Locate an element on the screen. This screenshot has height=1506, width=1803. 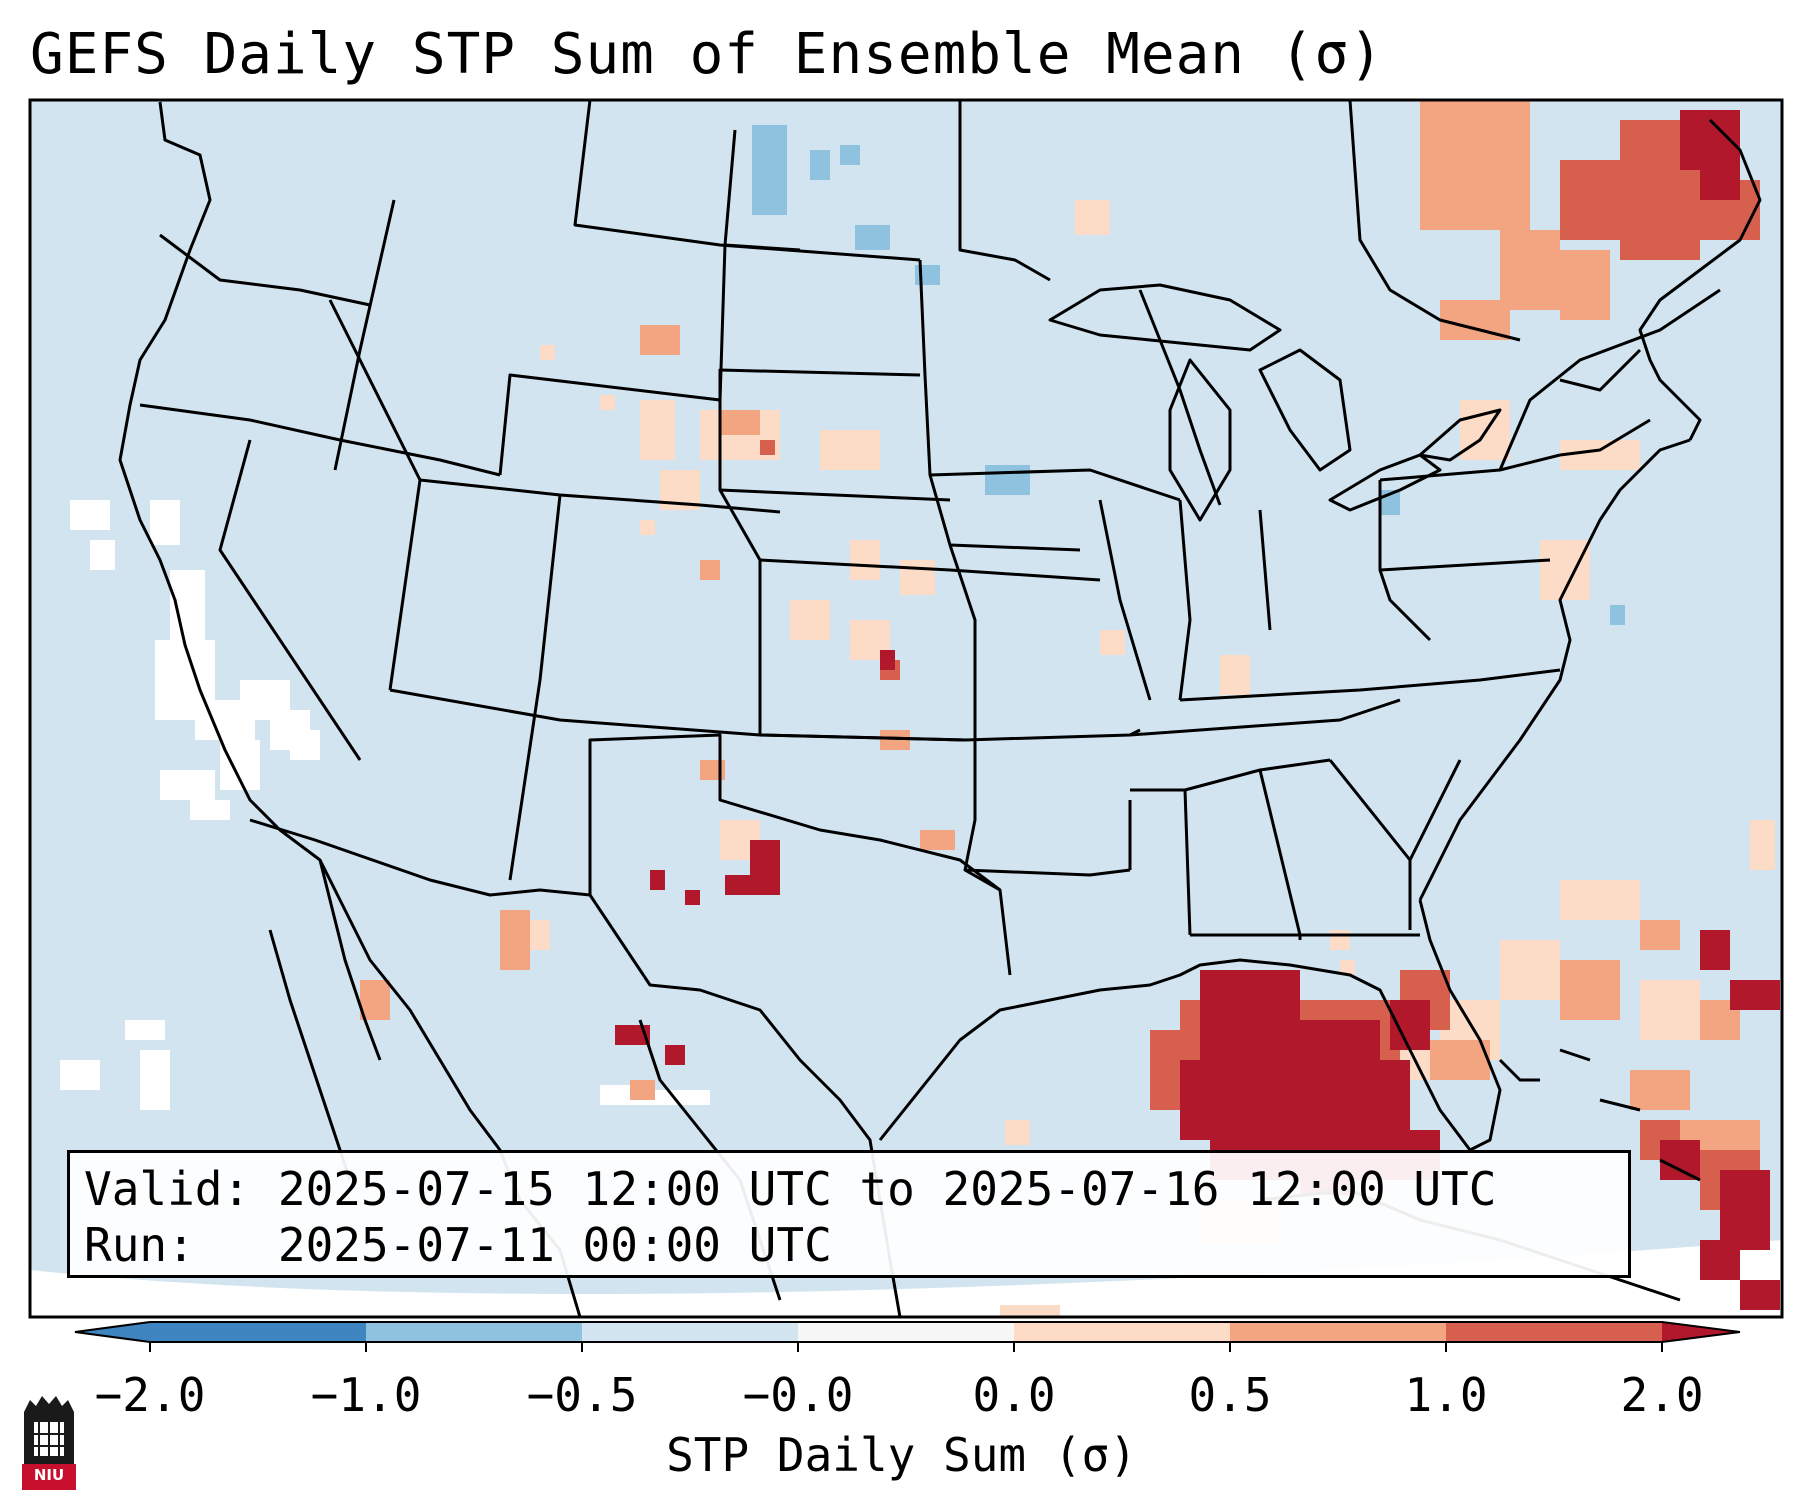
valid-label: Valid: is located at coordinates (167, 1189).